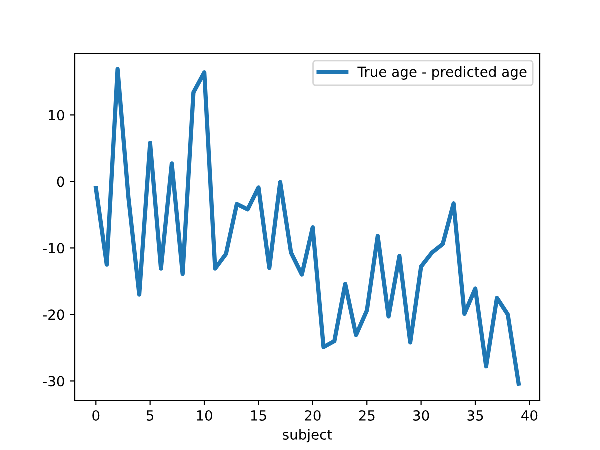  I want to click on x-tick-label: 10, so click(204, 415).